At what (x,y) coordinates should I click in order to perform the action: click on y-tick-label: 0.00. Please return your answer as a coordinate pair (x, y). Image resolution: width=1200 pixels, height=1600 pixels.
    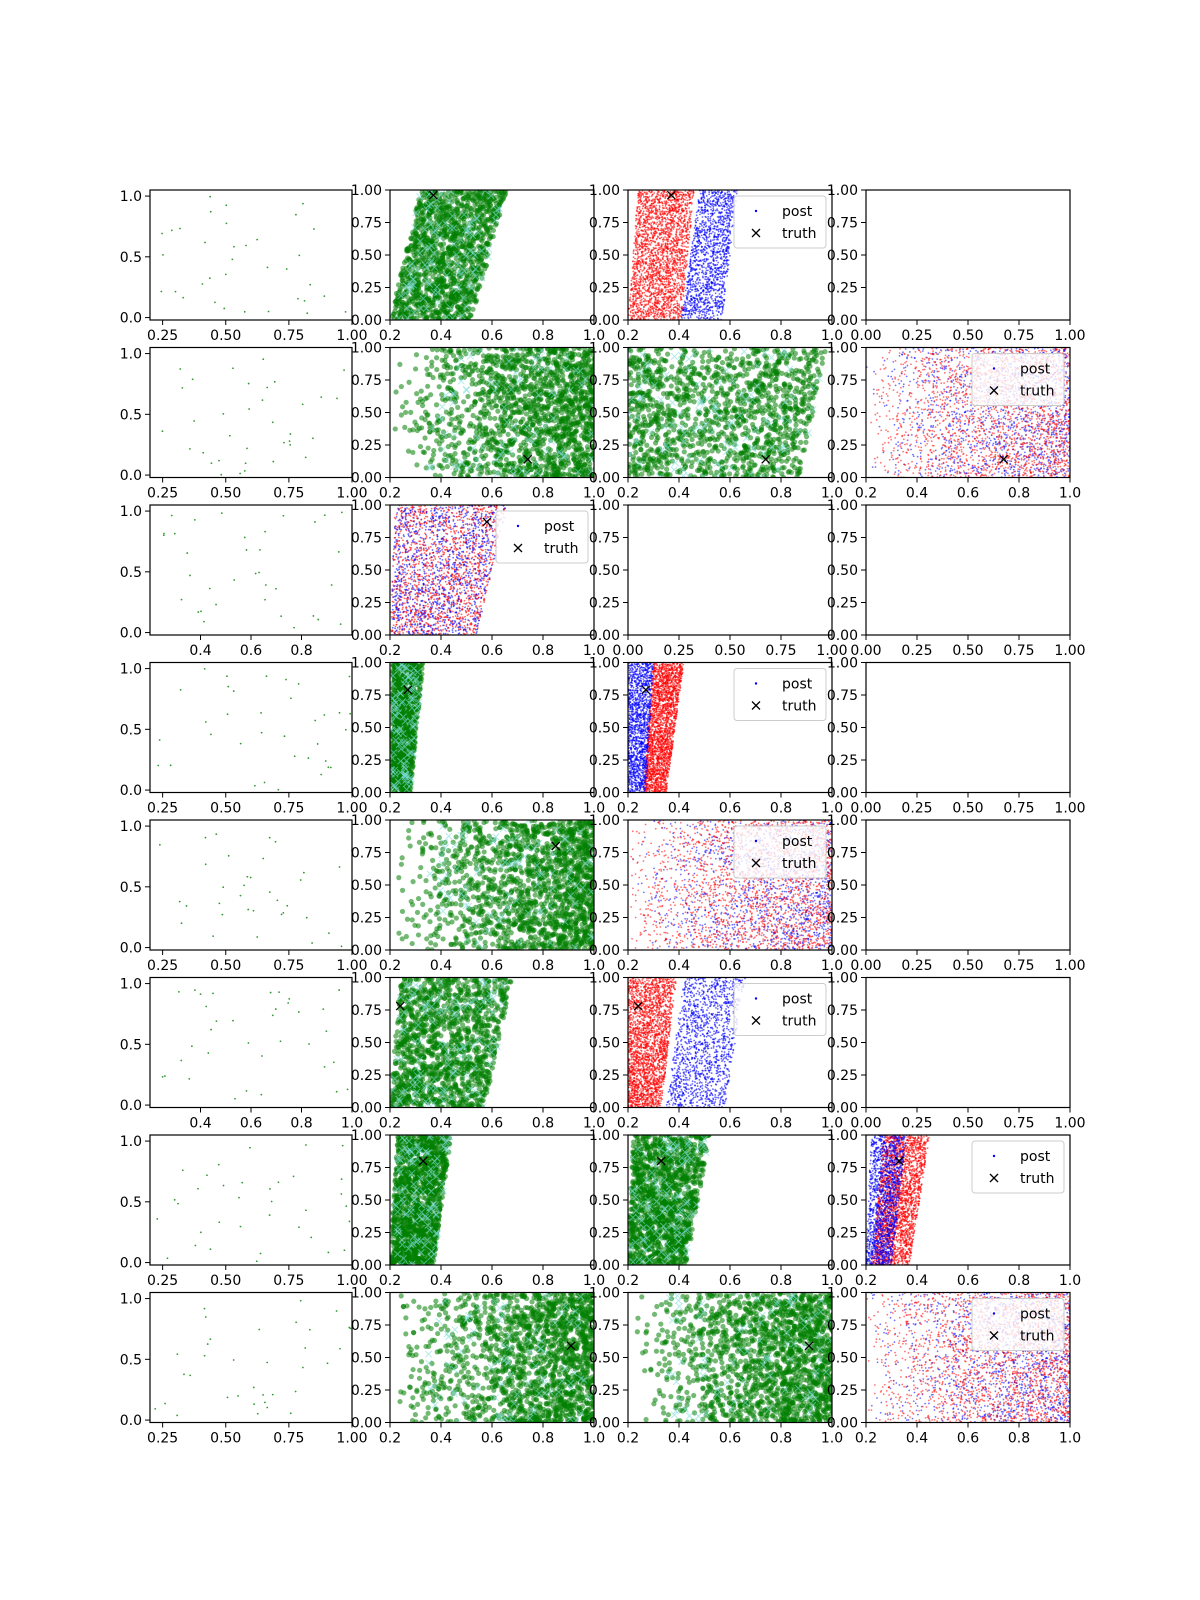
    Looking at the image, I should click on (366, 321).